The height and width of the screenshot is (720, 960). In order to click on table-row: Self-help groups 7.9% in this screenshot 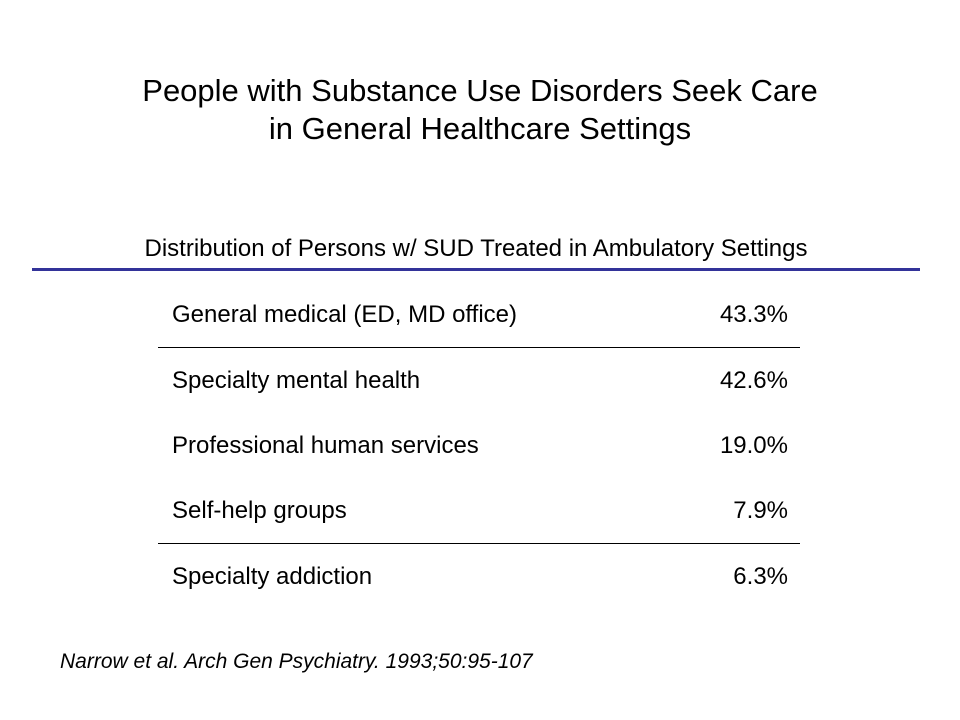, I will do `click(479, 511)`.